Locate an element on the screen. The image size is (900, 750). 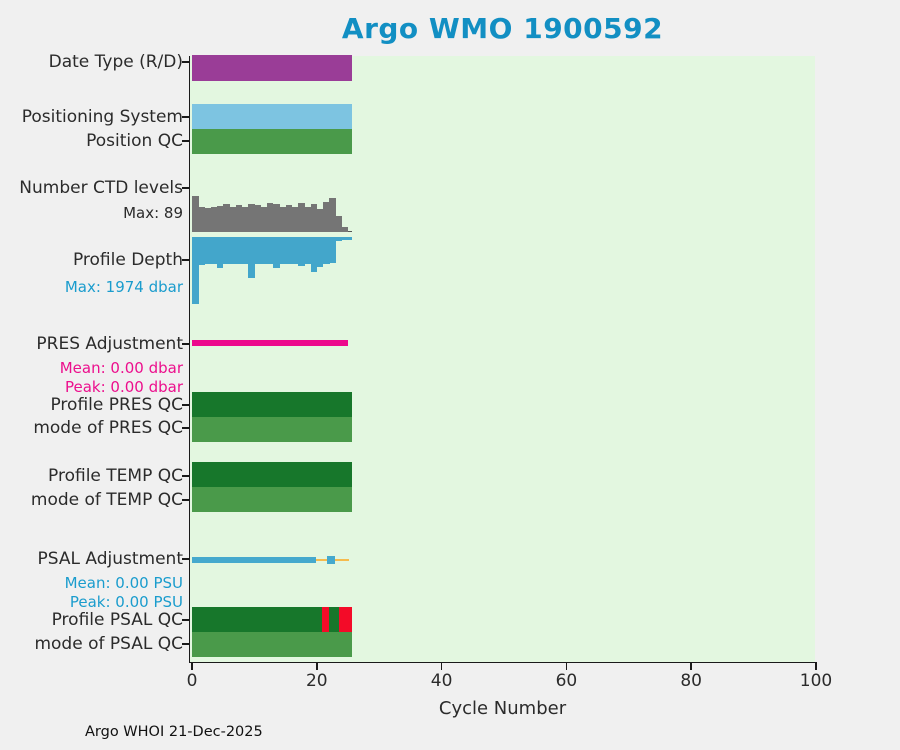
row-label-mode-temp-qc: mode of TEMP QC is located at coordinates (106, 500).